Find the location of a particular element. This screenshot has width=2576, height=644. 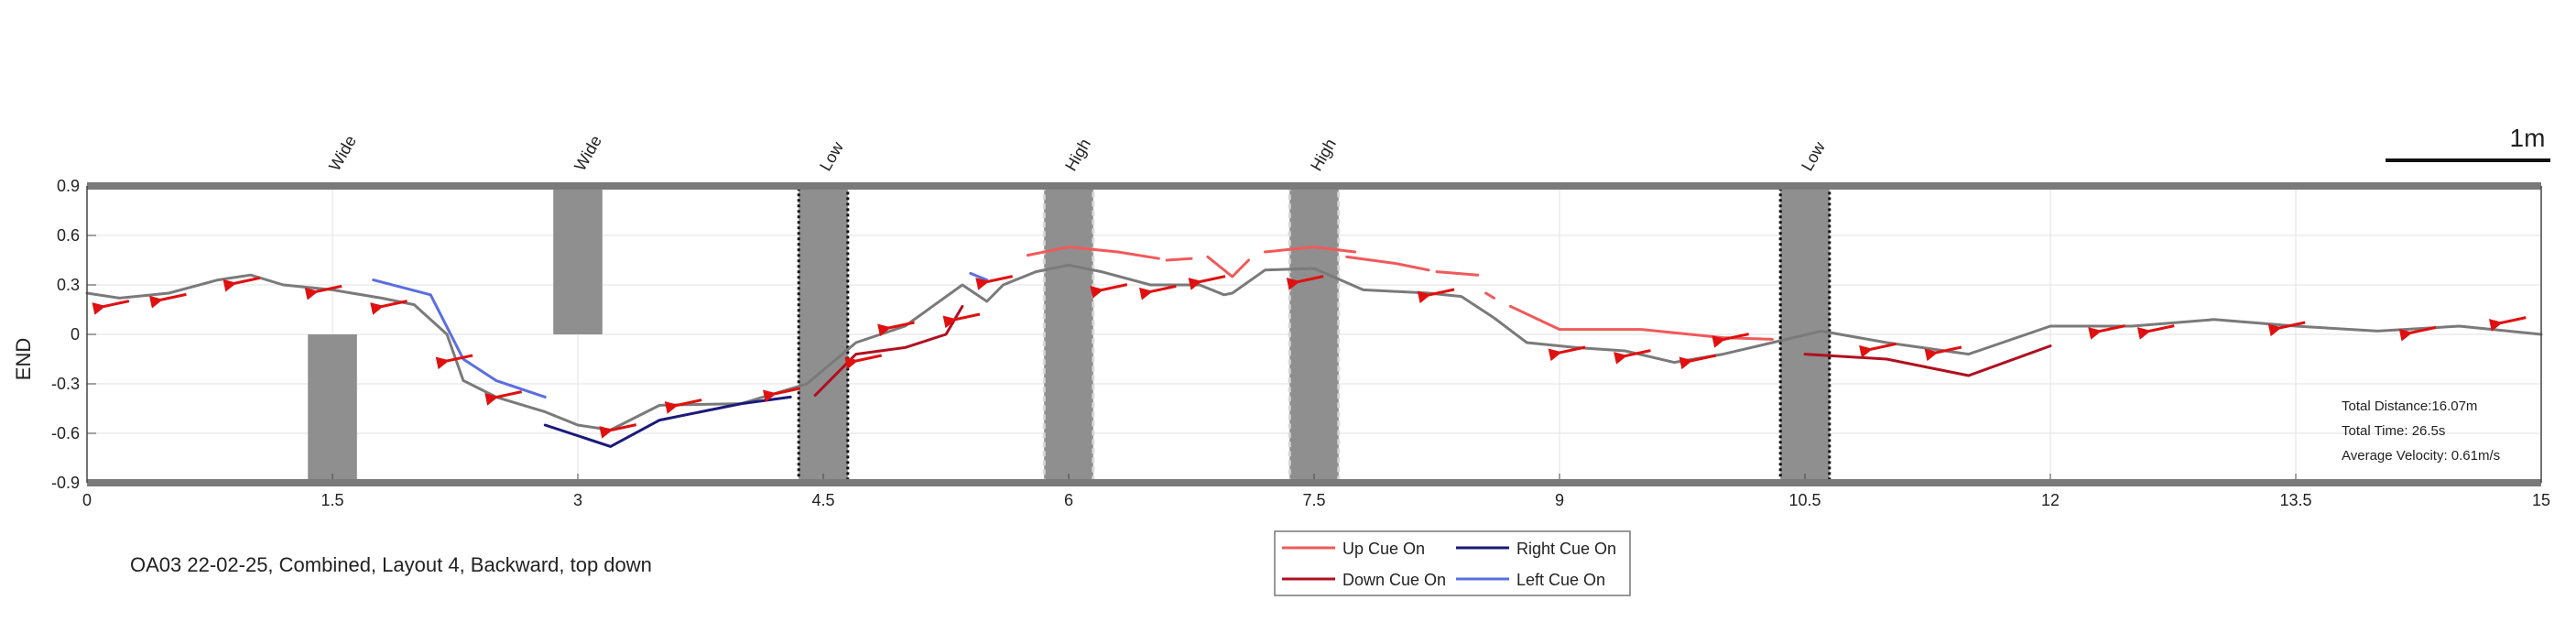

series-right-line is located at coordinates (667, 422).